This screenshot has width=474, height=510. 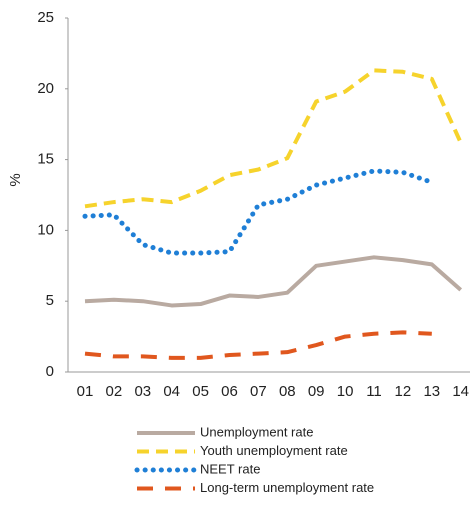 What do you see at coordinates (15, 179) in the screenshot?
I see `y-axis-label: %` at bounding box center [15, 179].